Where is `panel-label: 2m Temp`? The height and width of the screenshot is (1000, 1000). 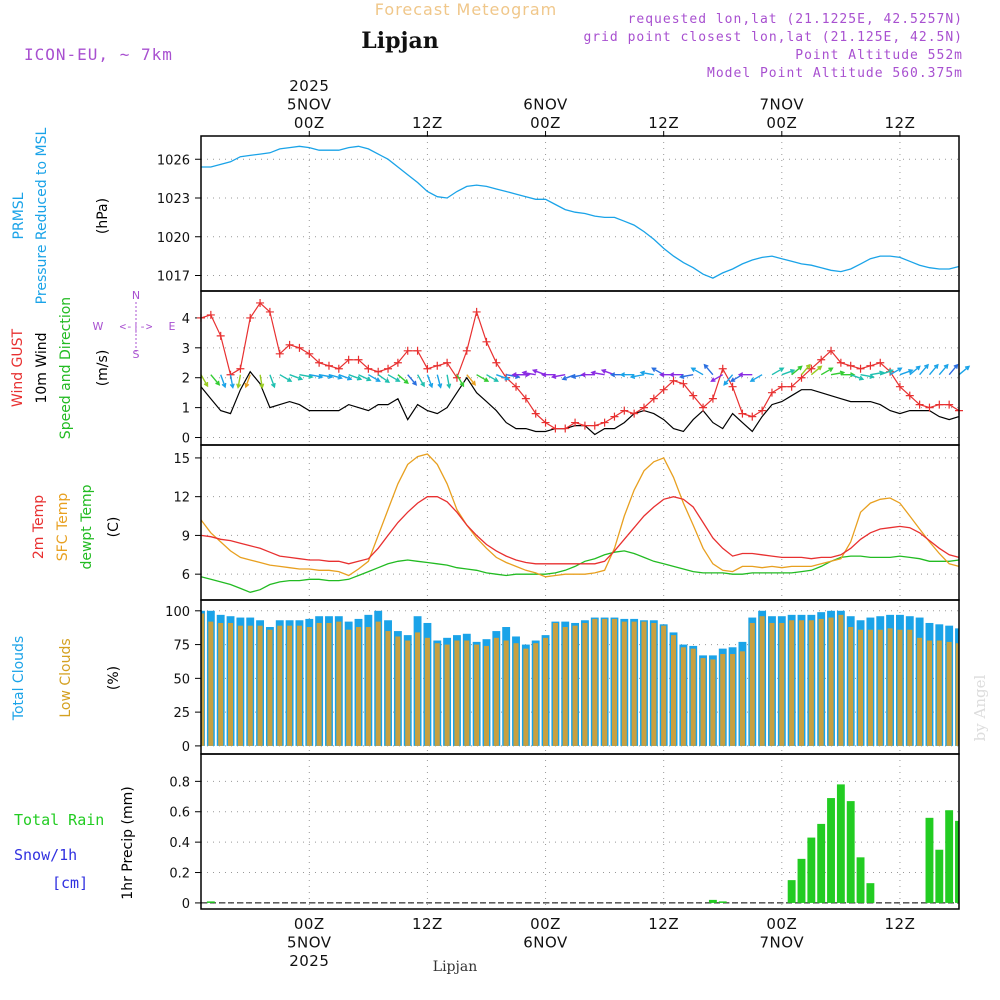
panel-label: 2m Temp is located at coordinates (39, 527).